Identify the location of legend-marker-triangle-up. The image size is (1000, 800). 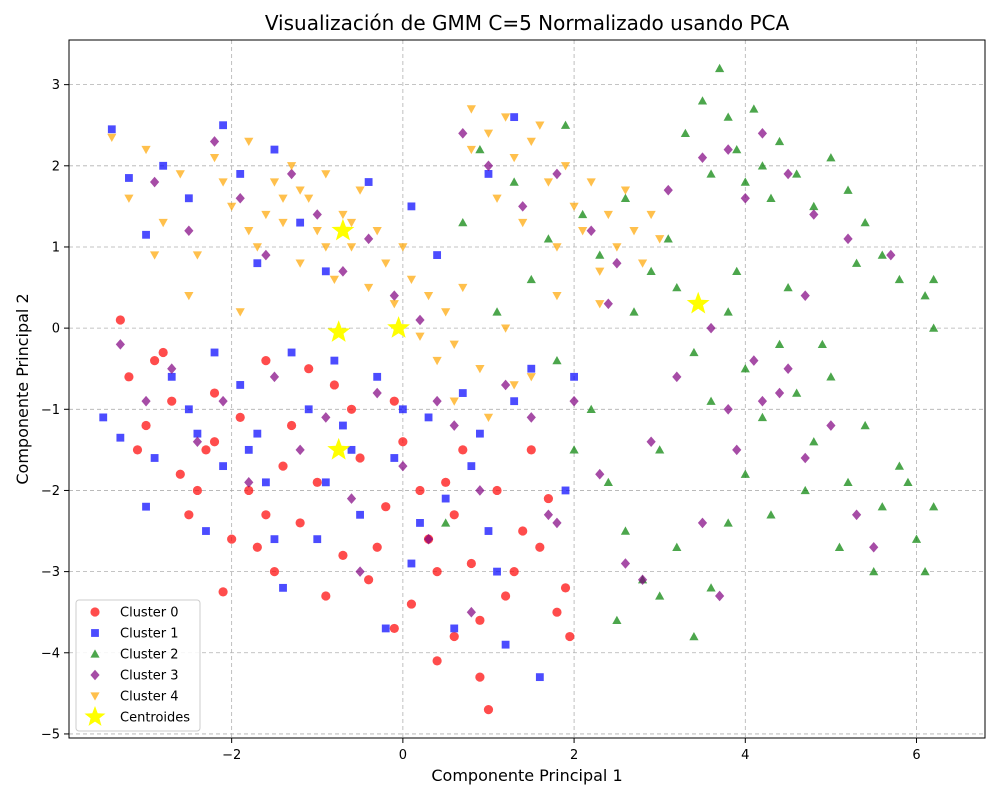
(95, 653).